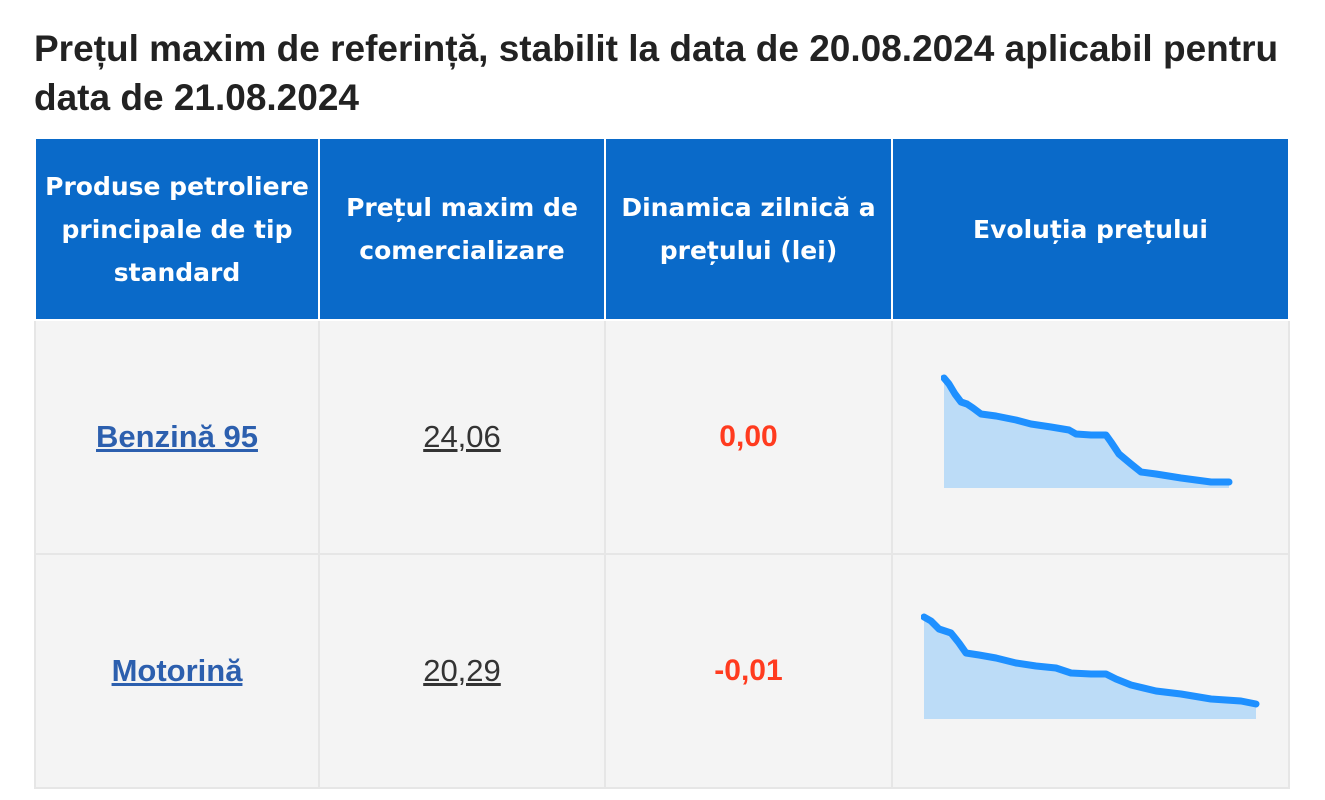 The image size is (1325, 800). I want to click on daily-change-value: 0,00, so click(748, 436).